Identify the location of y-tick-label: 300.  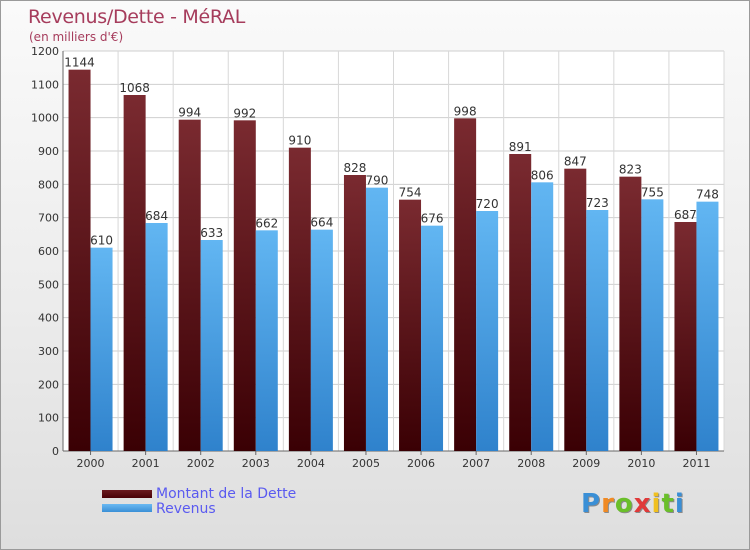
(48, 351).